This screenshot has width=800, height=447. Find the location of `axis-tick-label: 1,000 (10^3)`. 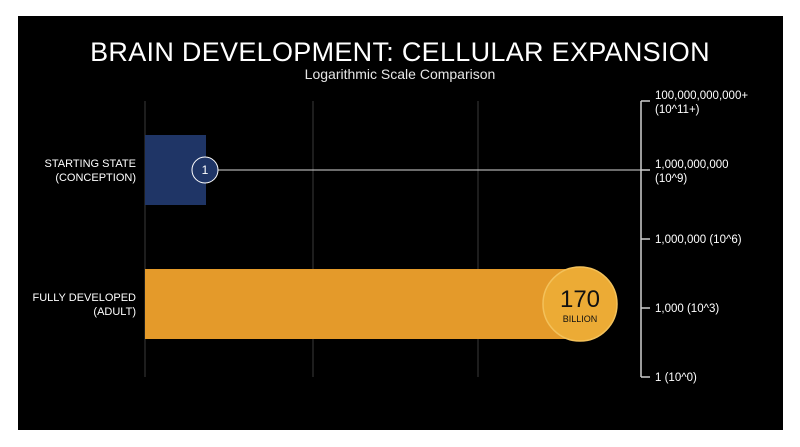

axis-tick-label: 1,000 (10^3) is located at coordinates (687, 309).